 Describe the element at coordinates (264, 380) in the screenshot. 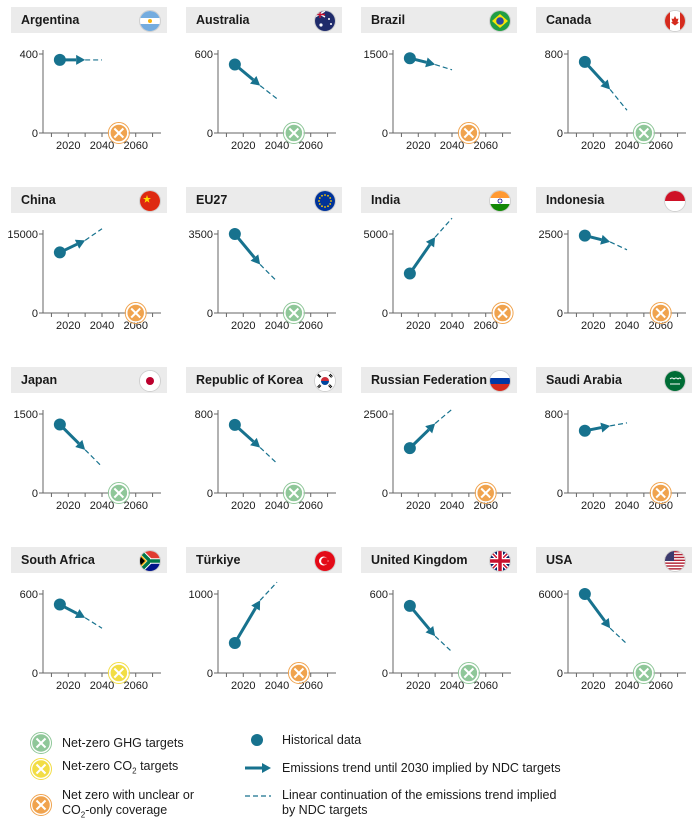

I see `panel-header: Republic of Korea` at that location.